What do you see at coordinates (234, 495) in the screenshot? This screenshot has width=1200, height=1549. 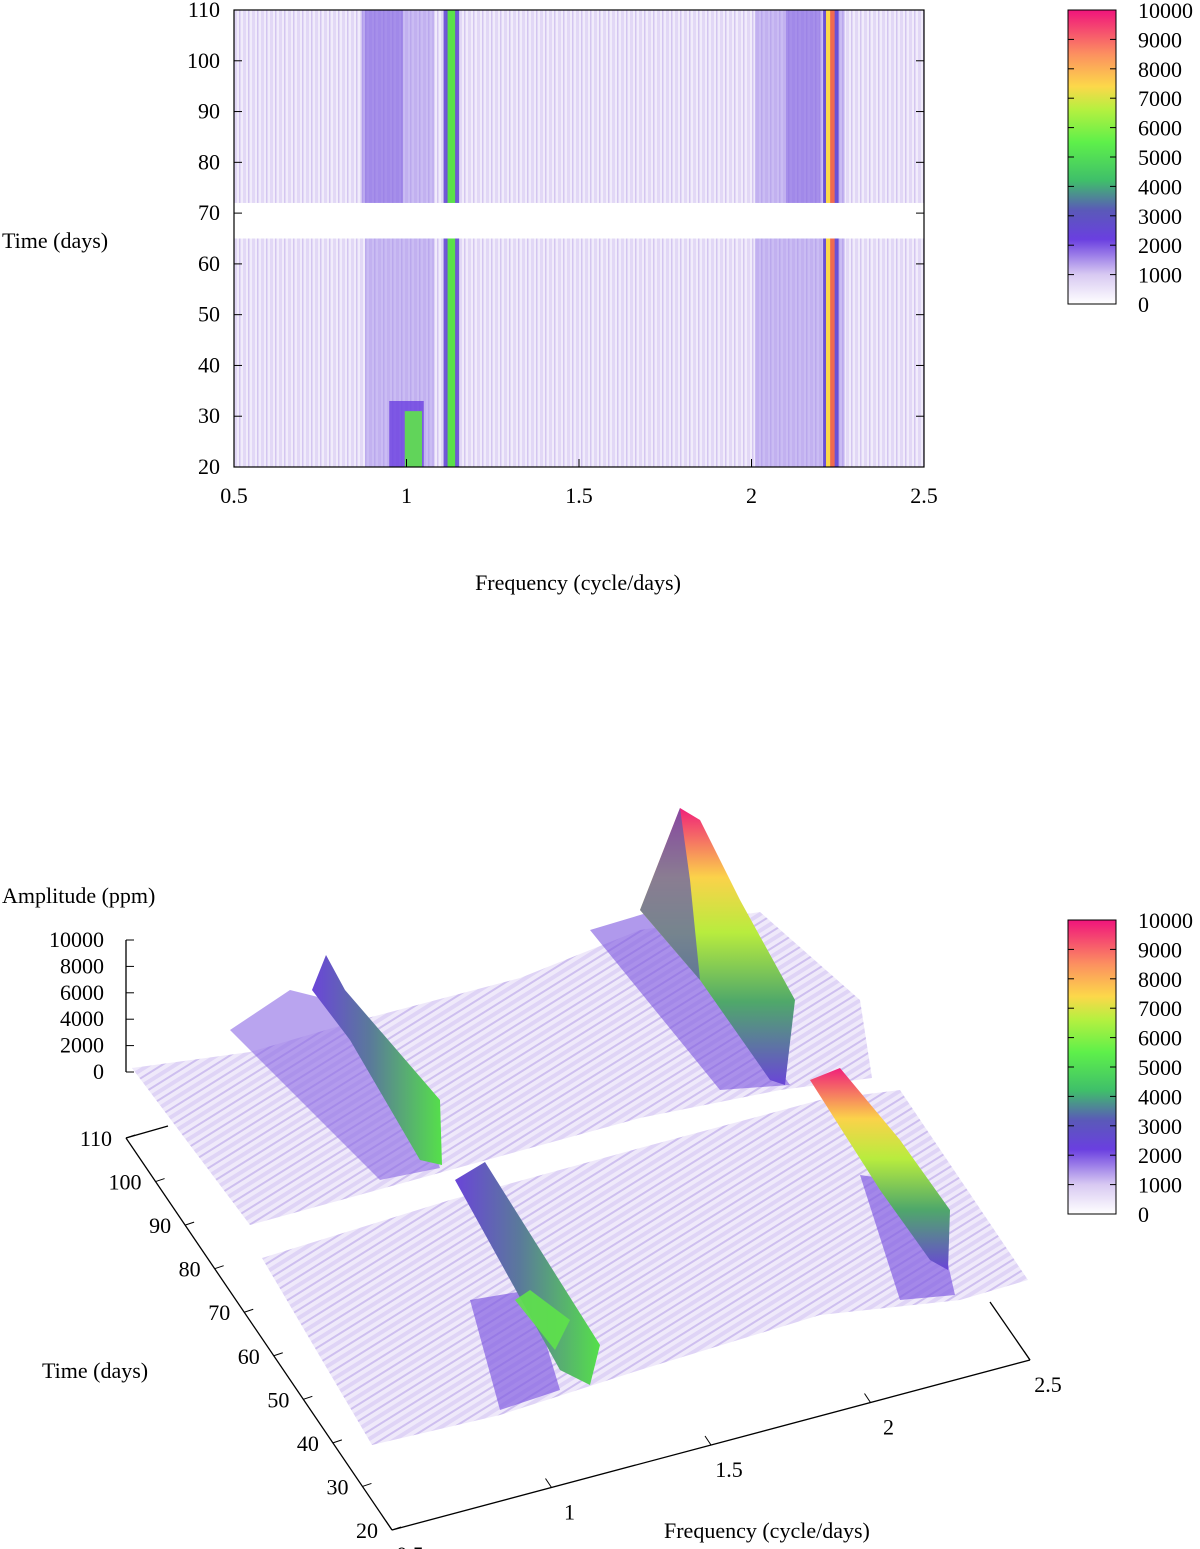 I see `heatmap-x-tick-label: 0.5` at bounding box center [234, 495].